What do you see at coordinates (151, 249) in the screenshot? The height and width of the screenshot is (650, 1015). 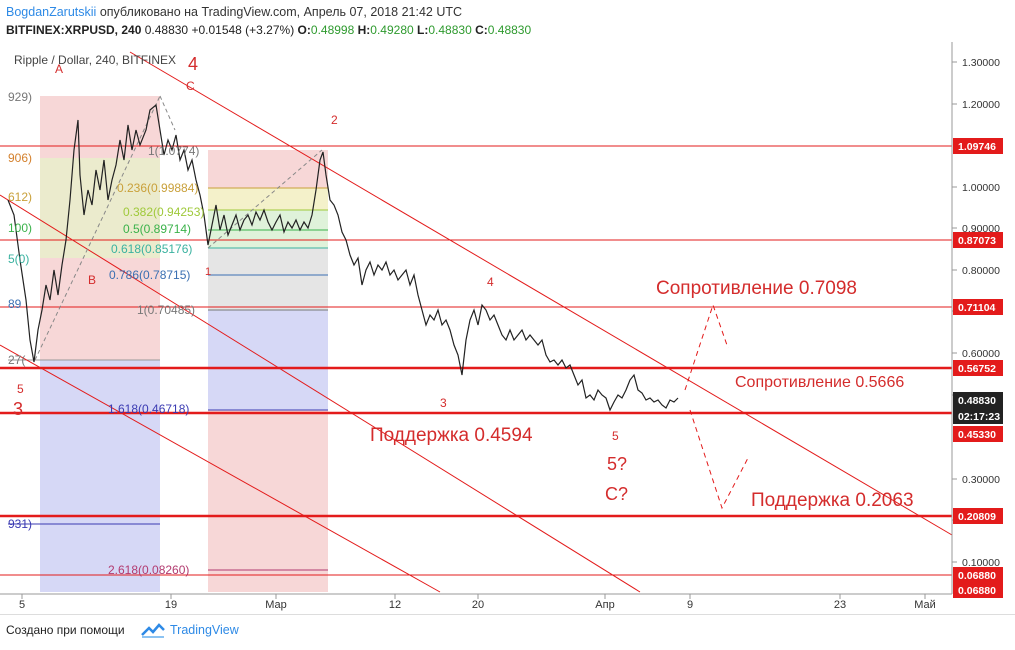 I see `fib-level-label: 0.618(0.85176)` at bounding box center [151, 249].